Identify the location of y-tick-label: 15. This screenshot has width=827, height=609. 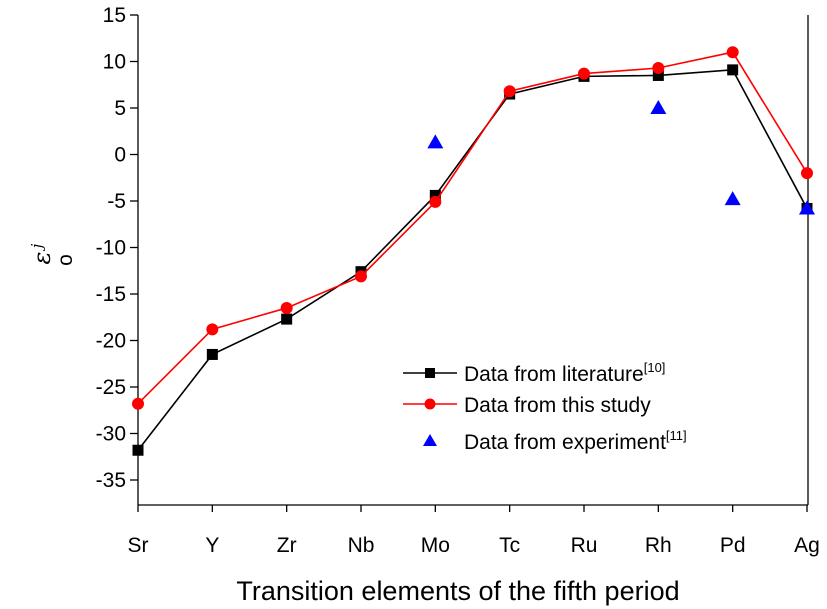
(114, 15).